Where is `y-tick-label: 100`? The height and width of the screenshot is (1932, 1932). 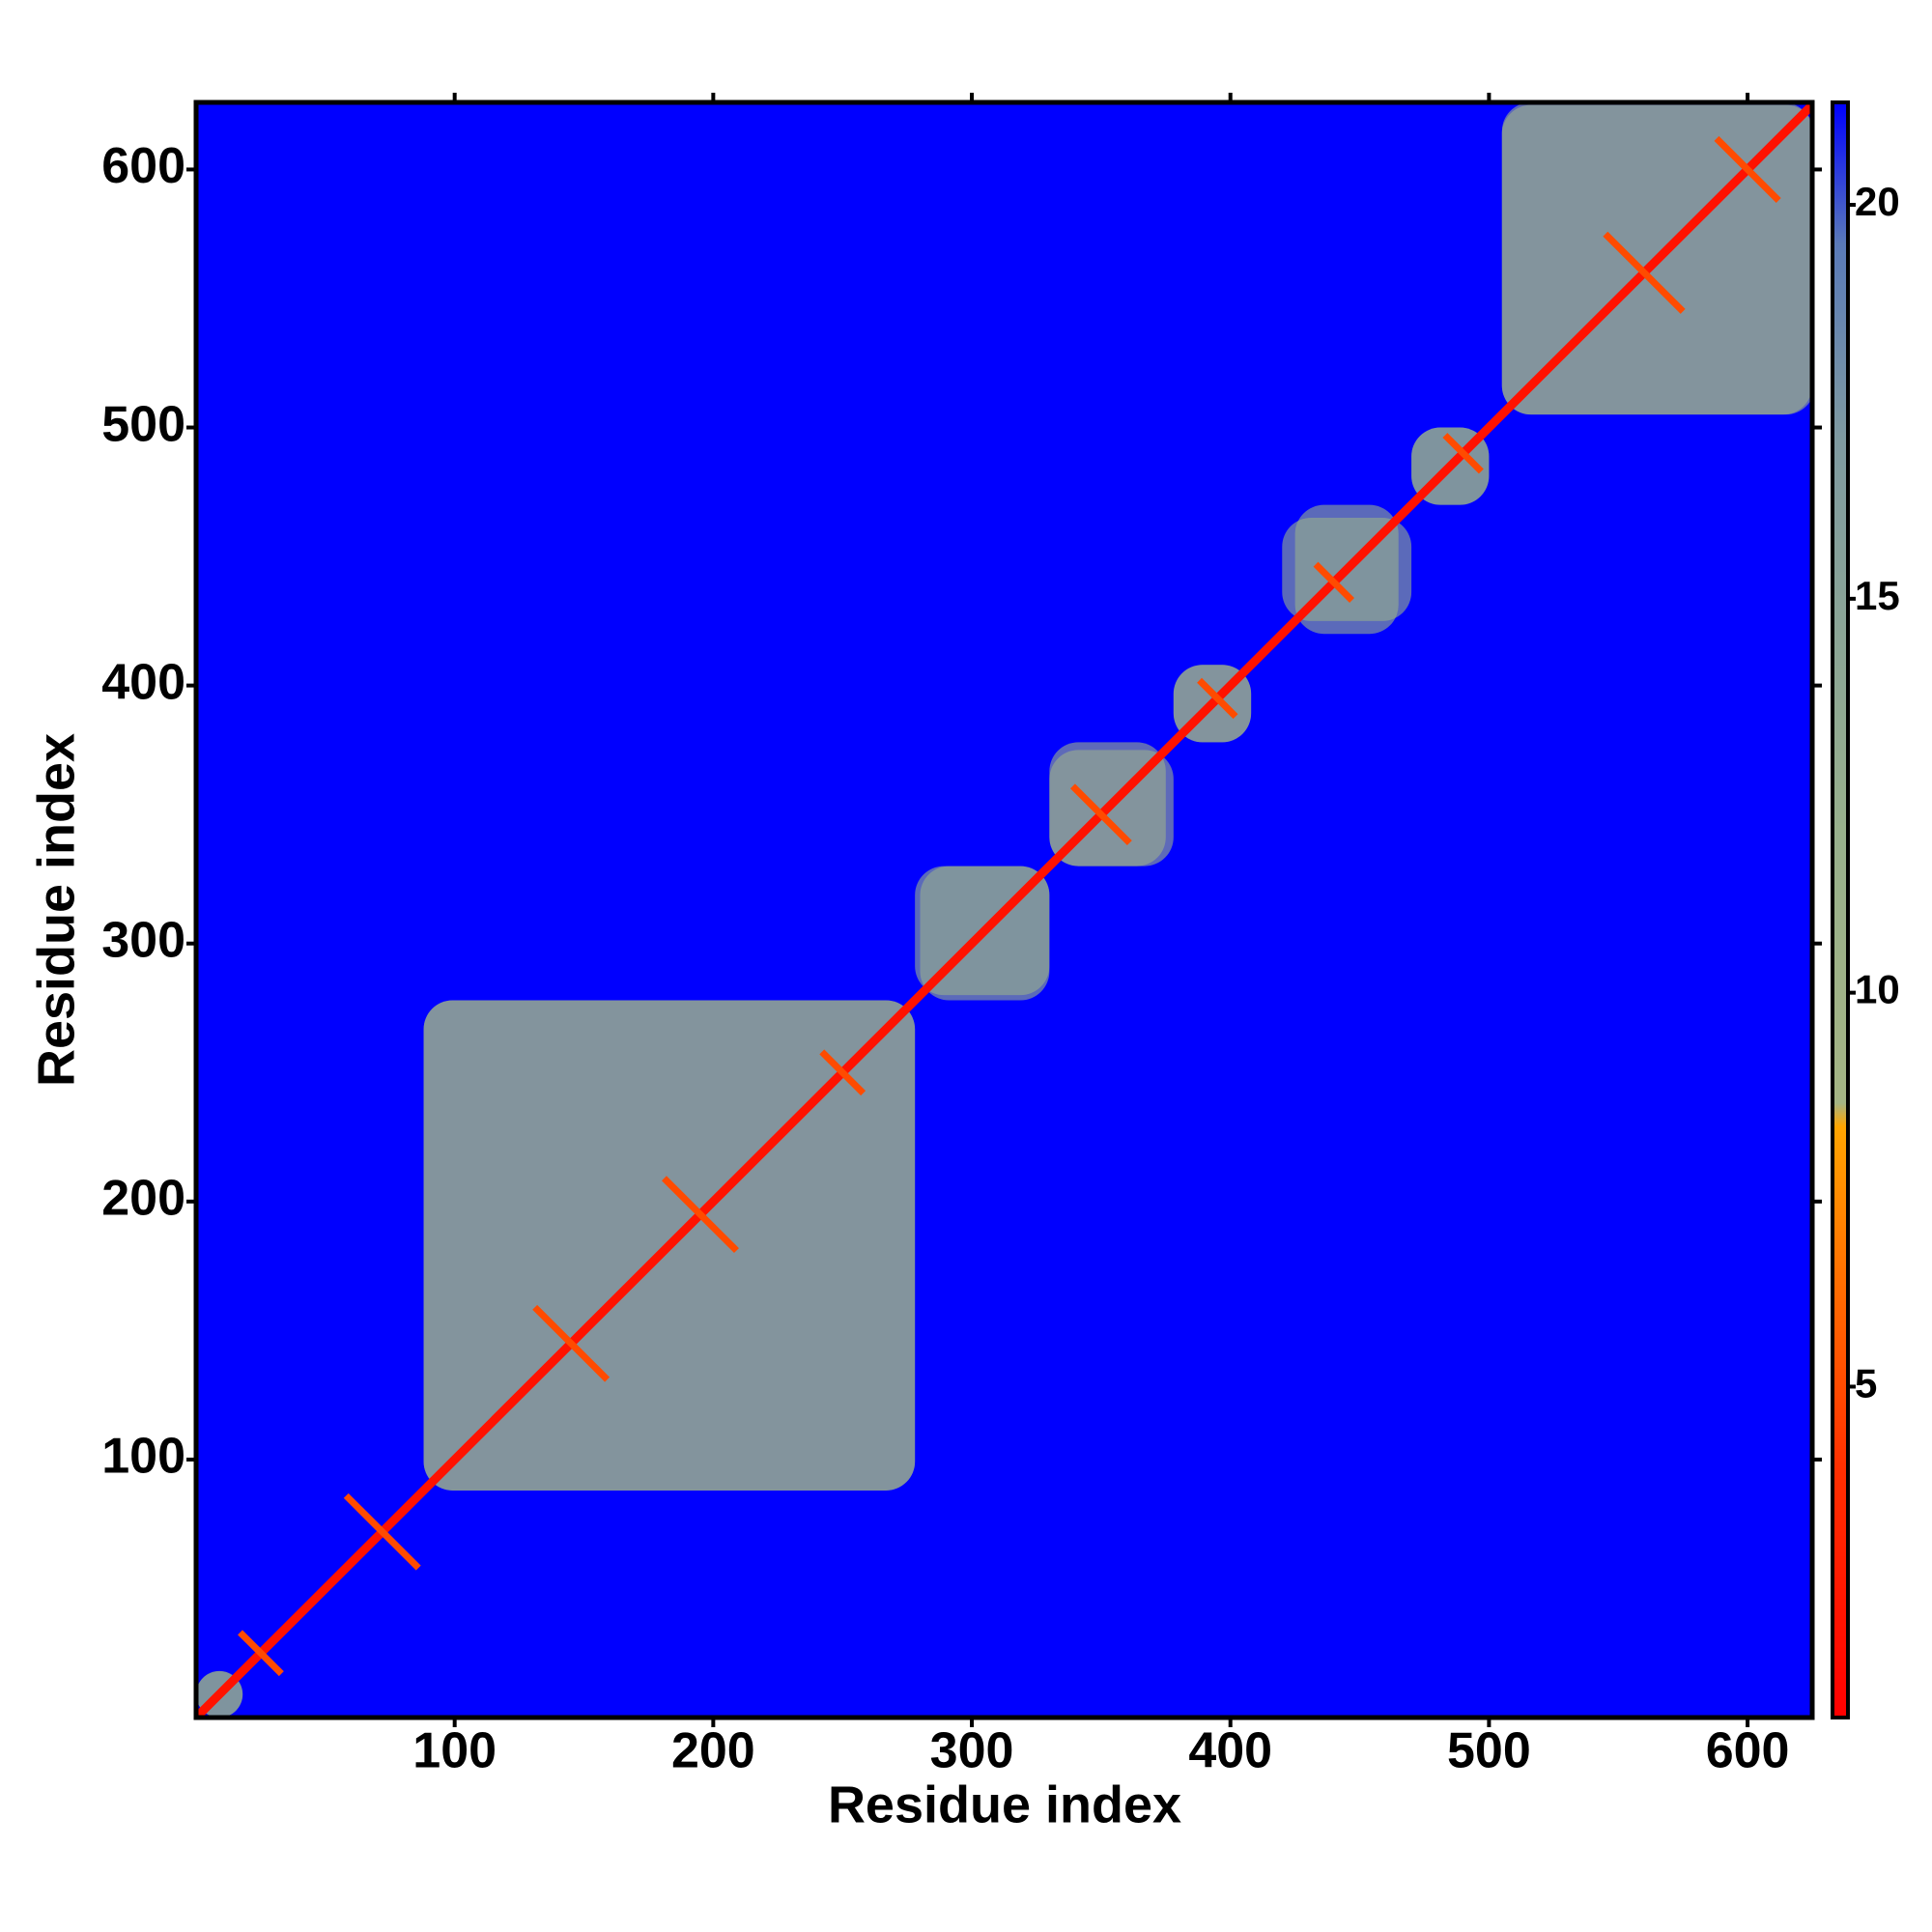 y-tick-label: 100 is located at coordinates (143, 1457).